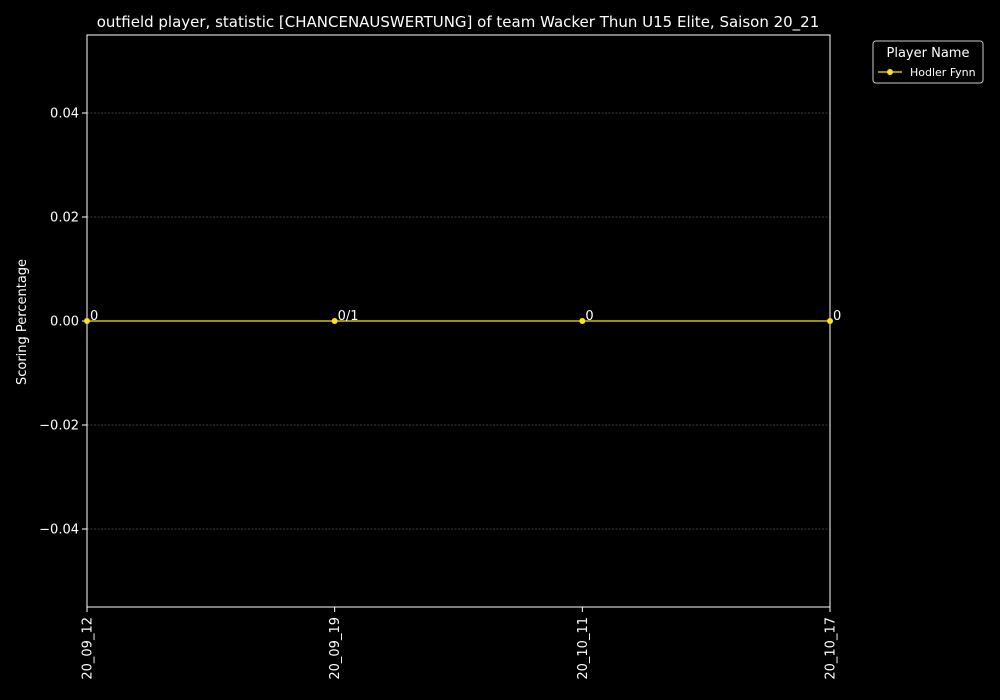 The image size is (1000, 700). I want to click on y-tick-label: −0.04, so click(59, 530).